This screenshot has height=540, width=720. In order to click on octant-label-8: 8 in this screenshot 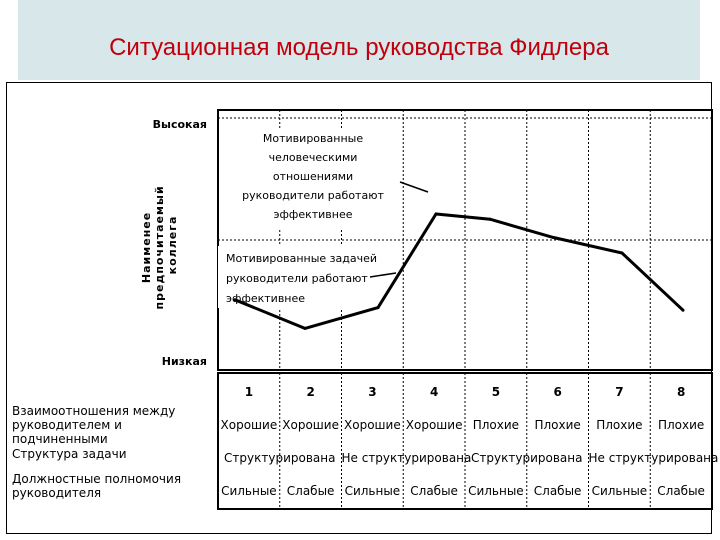, I will do `click(681, 392)`.